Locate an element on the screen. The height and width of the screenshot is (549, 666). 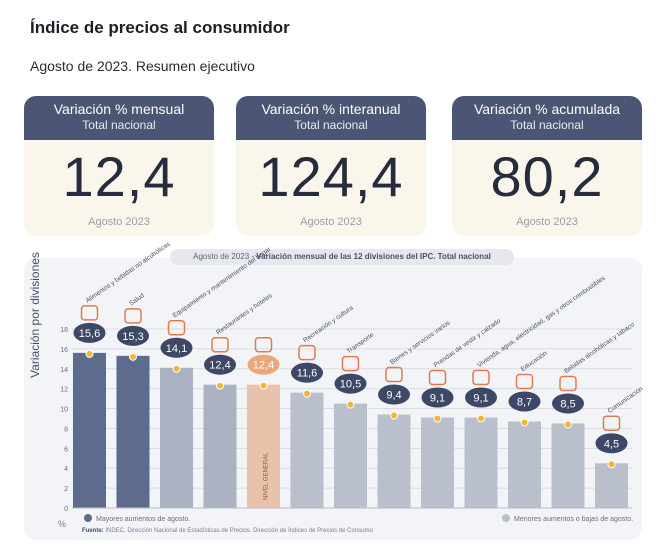
category-label: Restaurantes y hoteles is located at coordinates (244, 314).